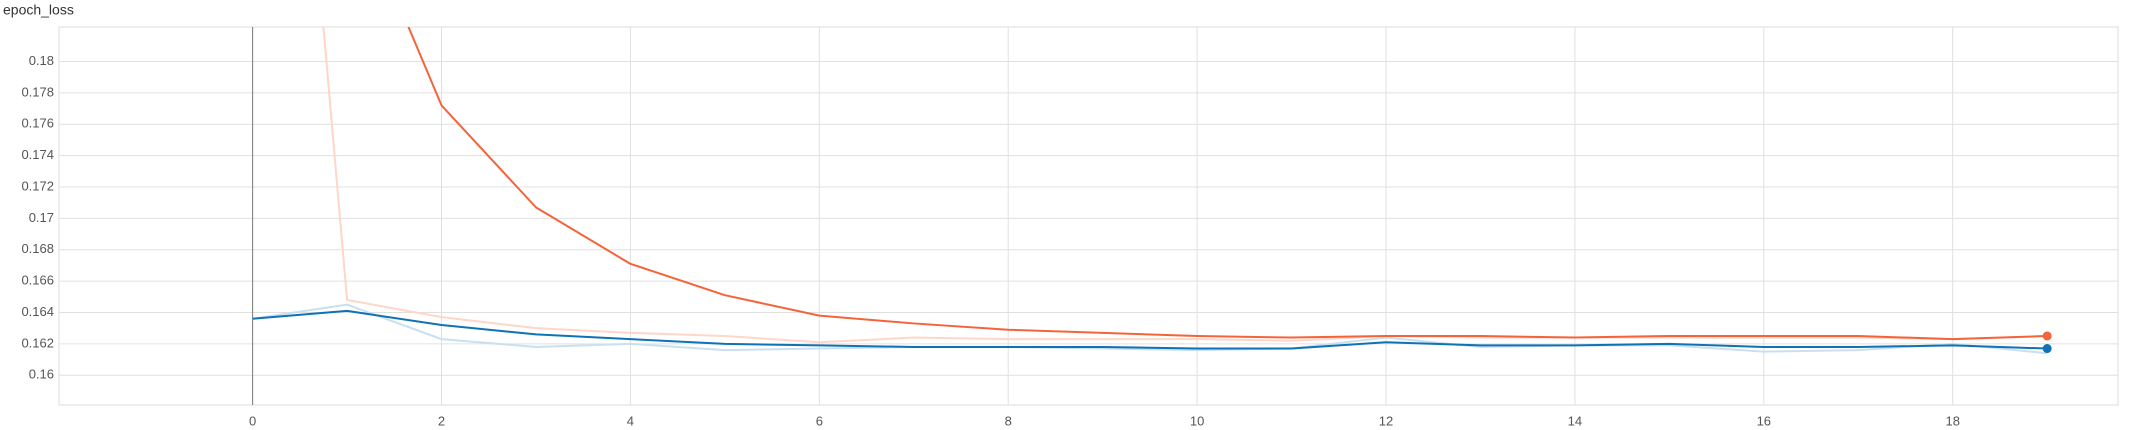 The height and width of the screenshot is (430, 2145). I want to click on x-tick-label: 16, so click(1764, 420).